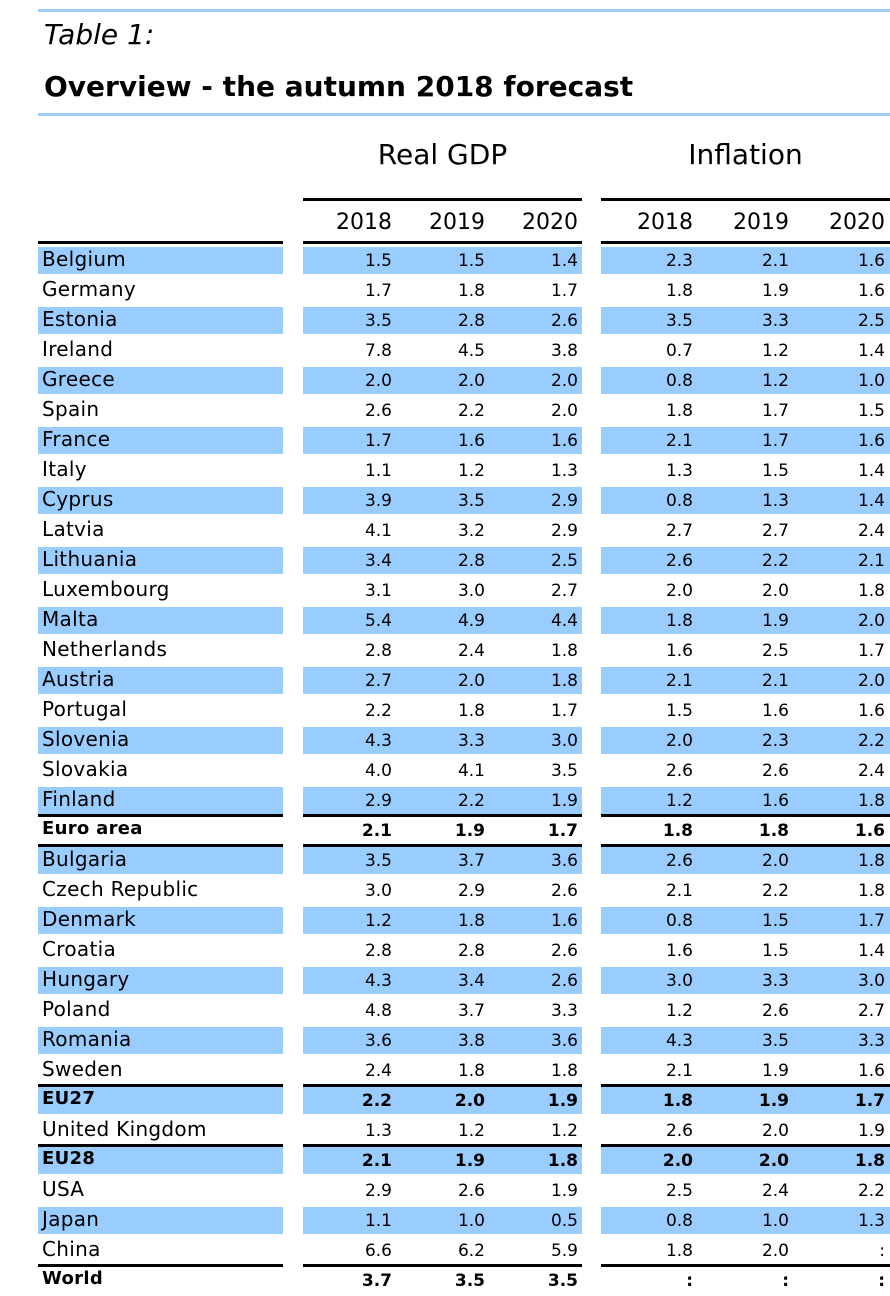  Describe the element at coordinates (78, 379) in the screenshot. I see `row-label: Greece` at that location.